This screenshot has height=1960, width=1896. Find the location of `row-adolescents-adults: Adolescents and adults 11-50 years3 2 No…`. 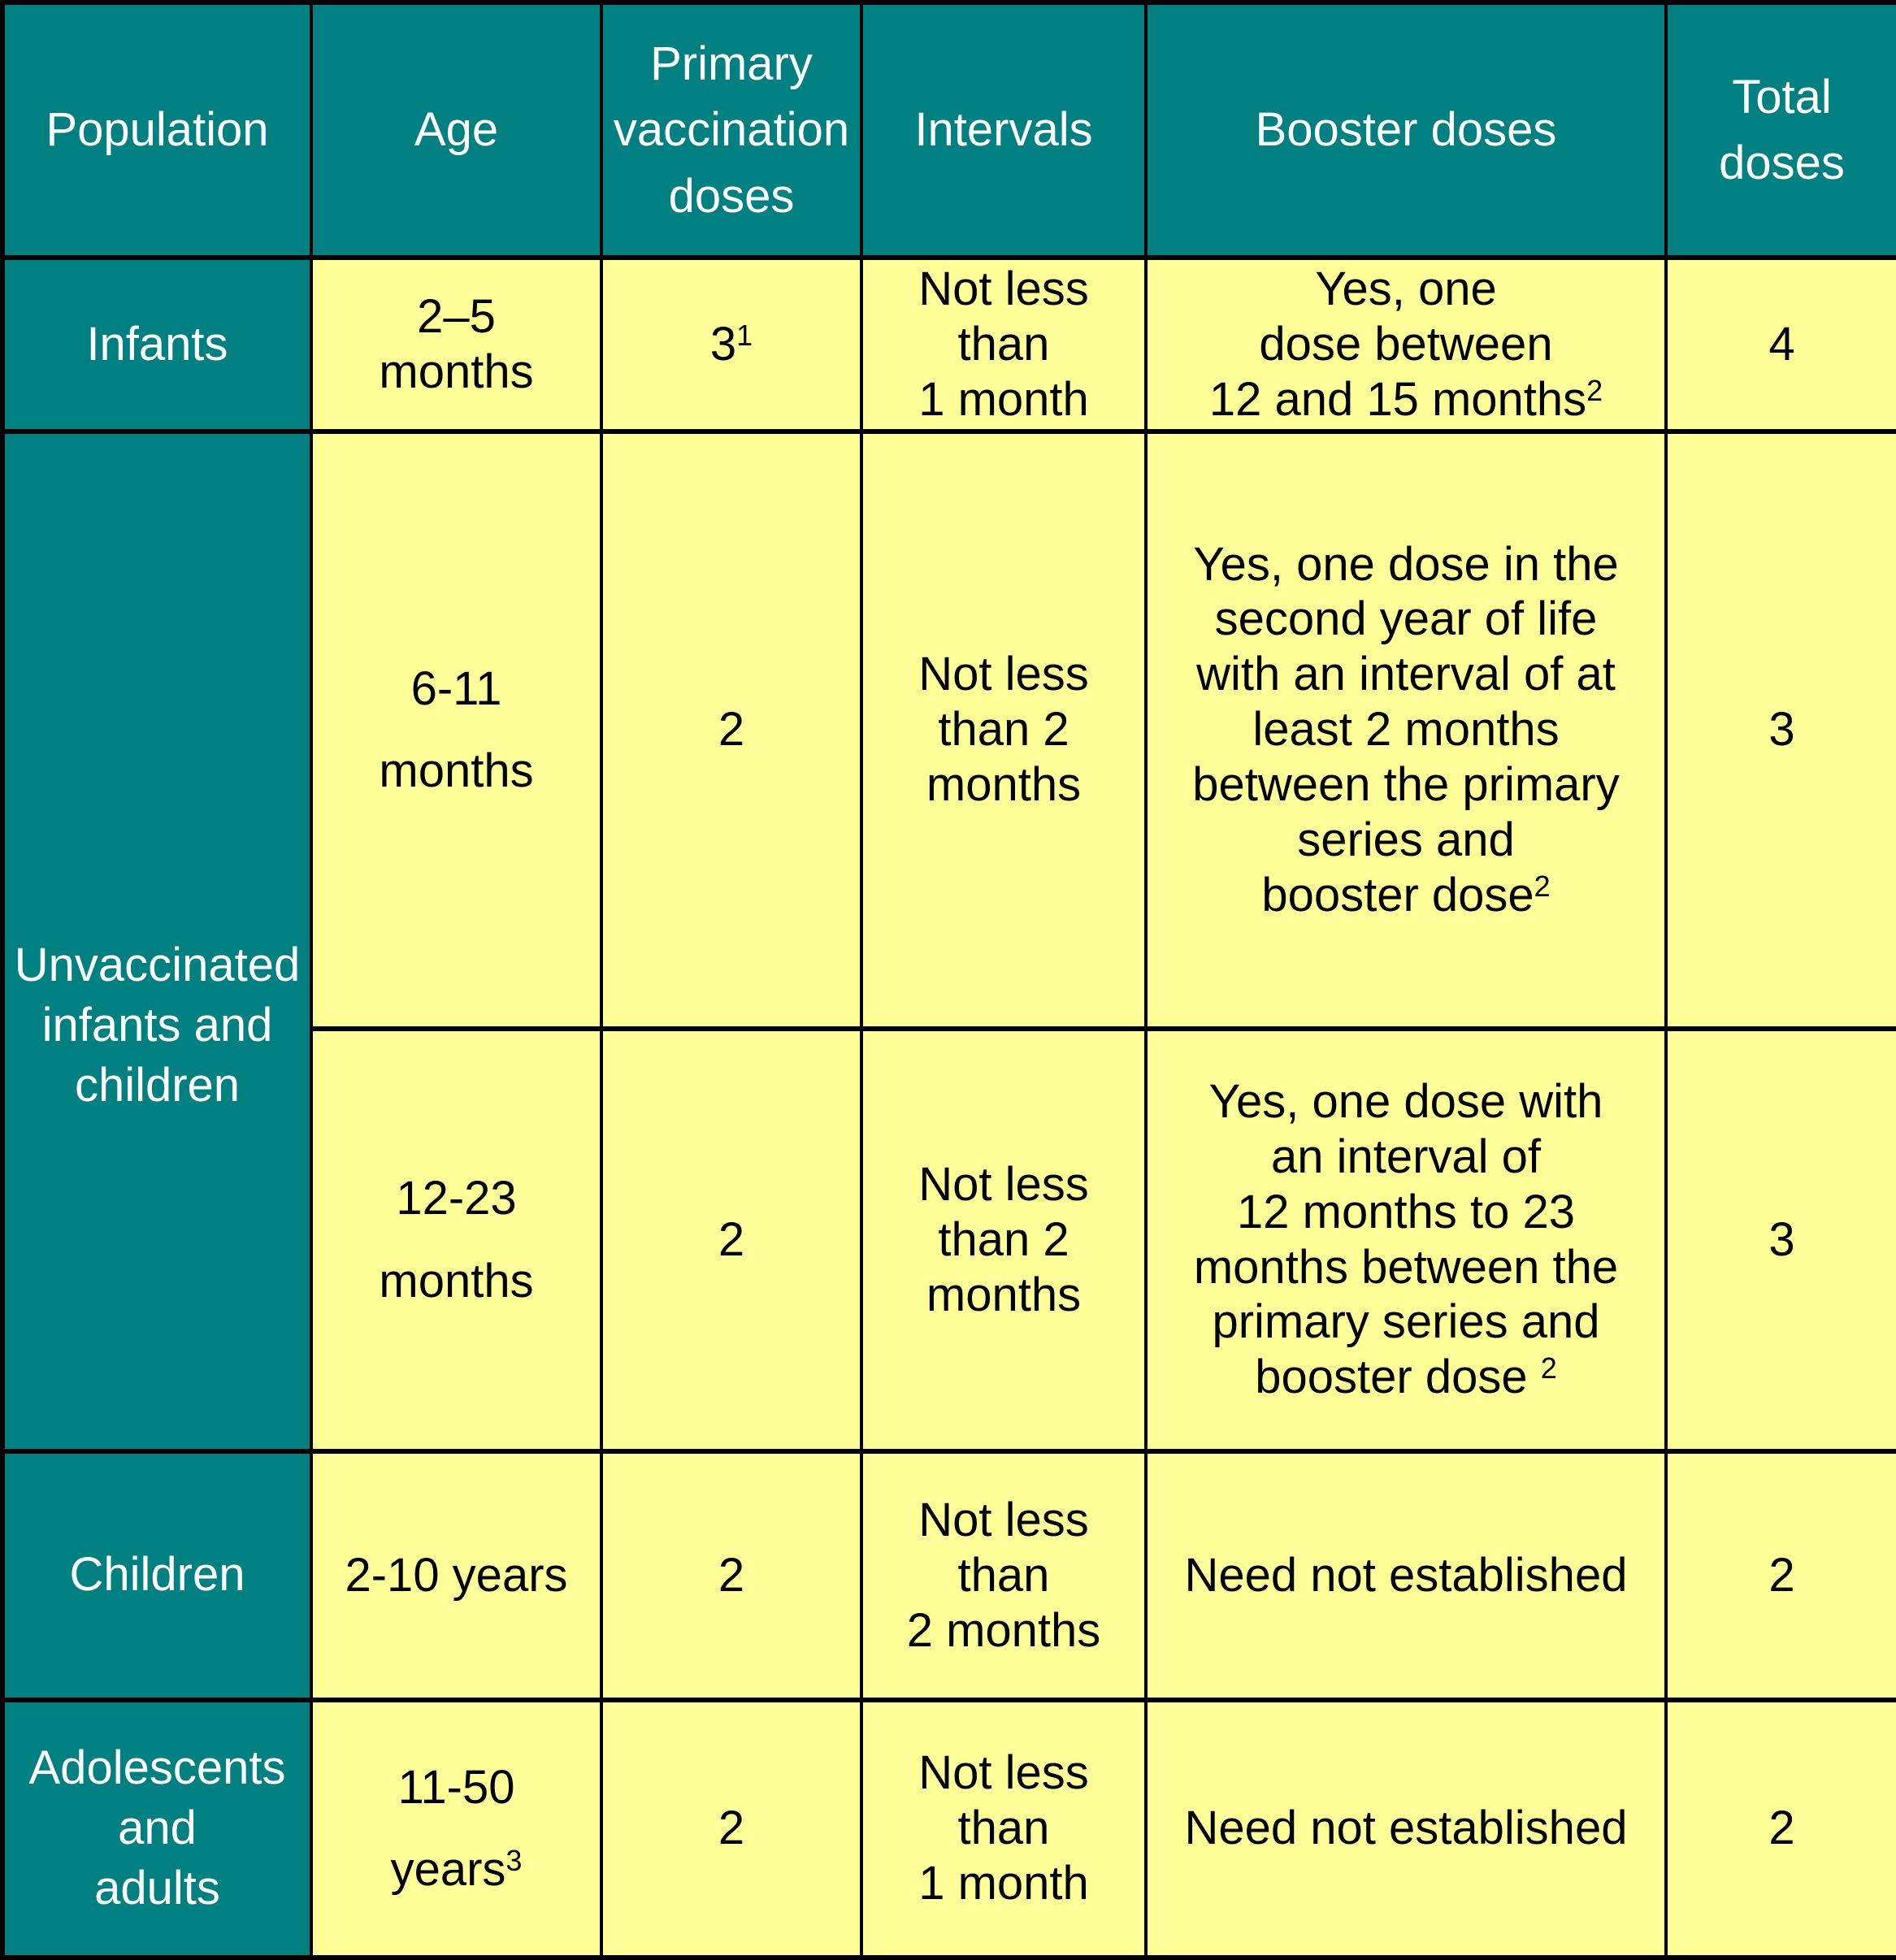

row-adolescents-adults: Adolescents and adults 11-50 years3 2 No… is located at coordinates (948, 1828).